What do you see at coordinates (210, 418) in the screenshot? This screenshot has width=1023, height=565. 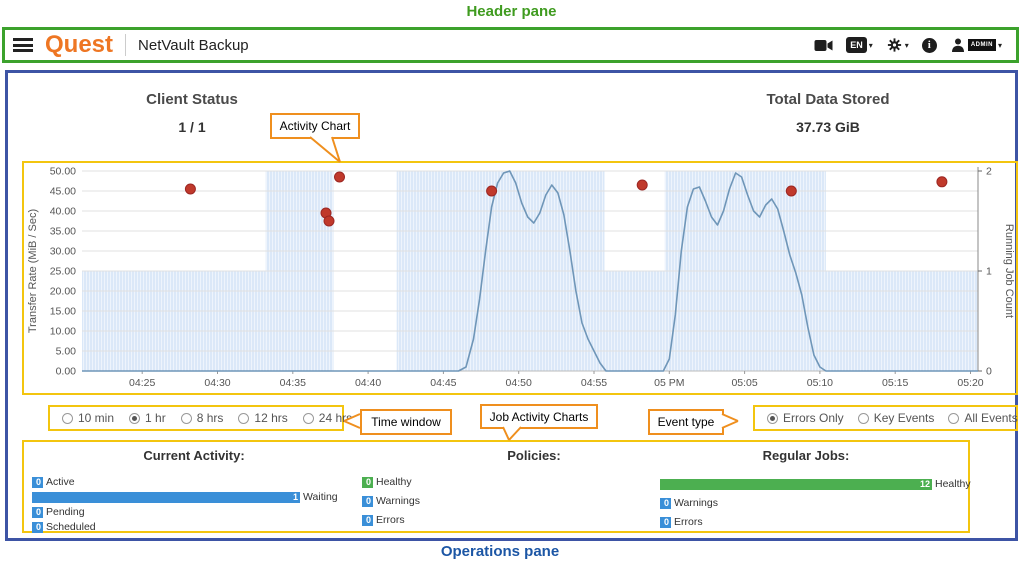 I see `radio-label: 8 hrs` at bounding box center [210, 418].